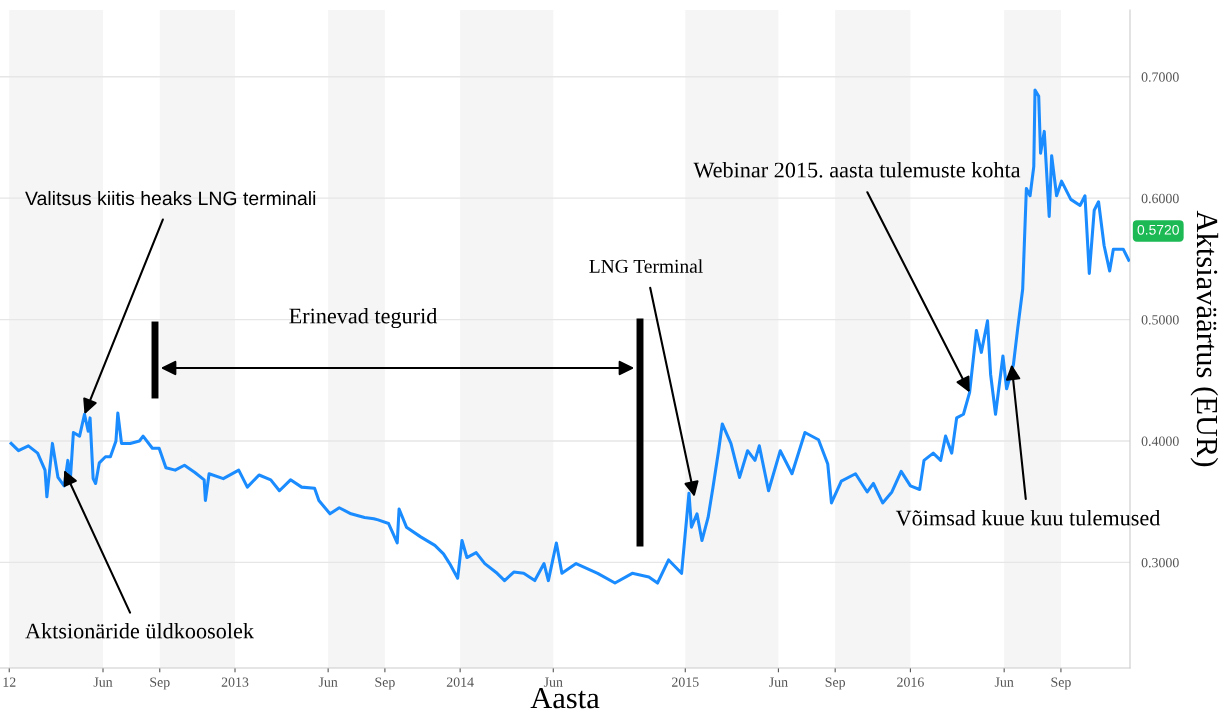 The height and width of the screenshot is (722, 1226). Describe the element at coordinates (685, 682) in the screenshot. I see `x-tick-label: 2015` at that location.